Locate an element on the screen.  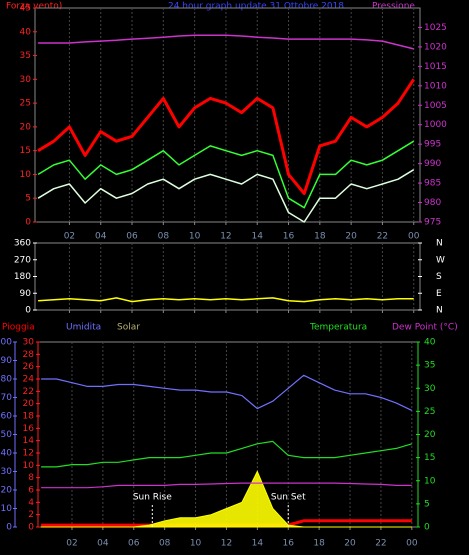
y-tick-label: 360 is located at coordinates (22, 244).